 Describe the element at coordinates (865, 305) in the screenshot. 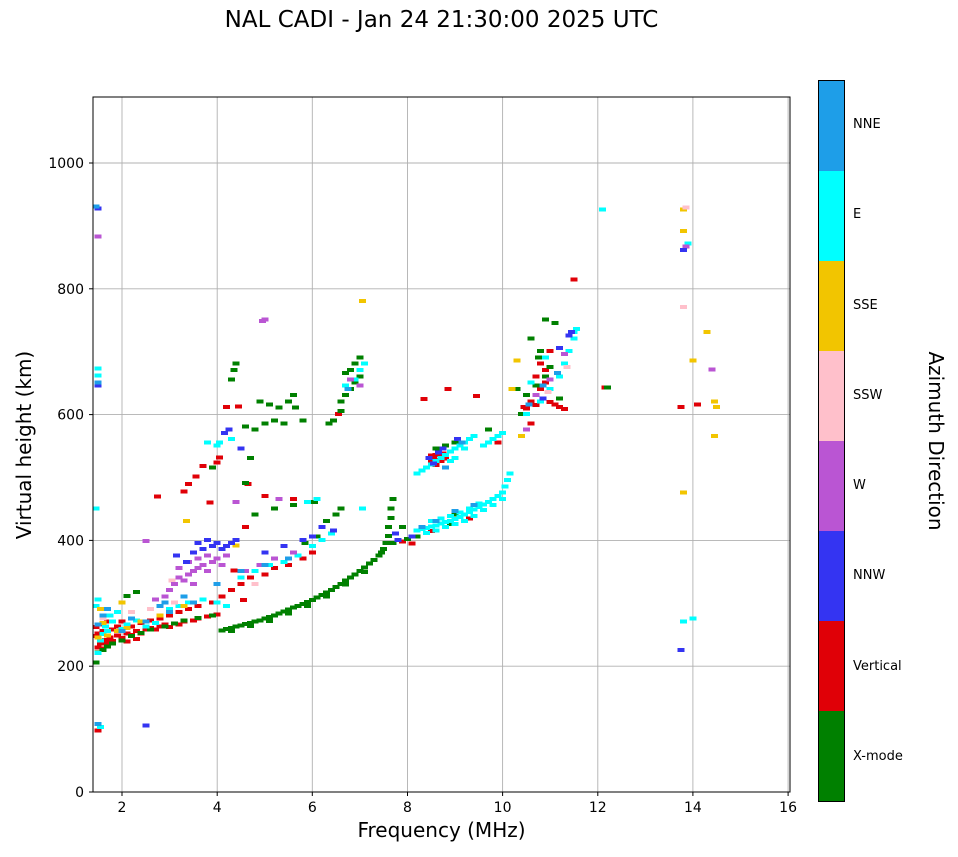

I see `colorbar-label-sse: SSE` at that location.